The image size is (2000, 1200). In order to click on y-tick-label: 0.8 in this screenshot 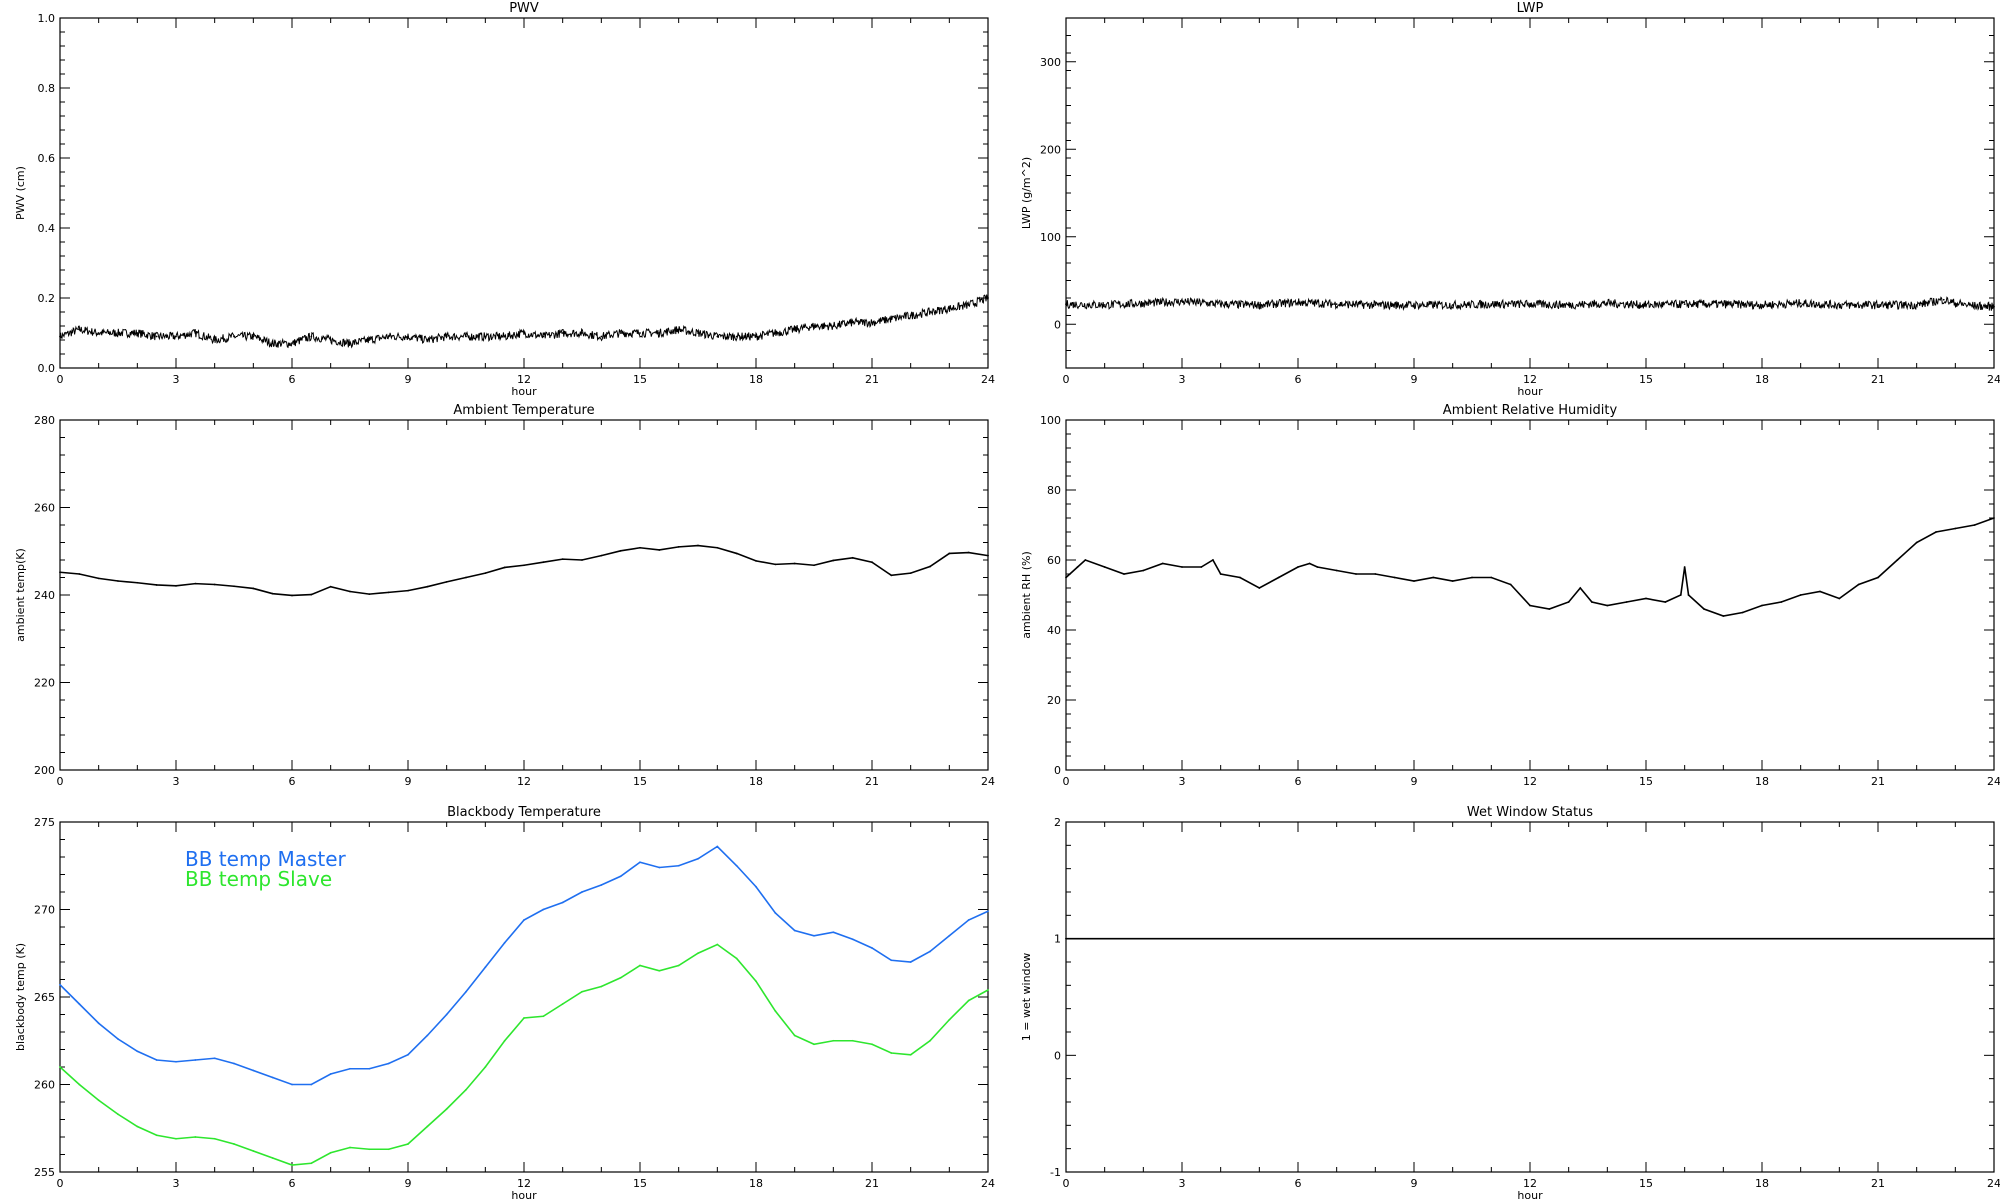, I will do `click(47, 88)`.